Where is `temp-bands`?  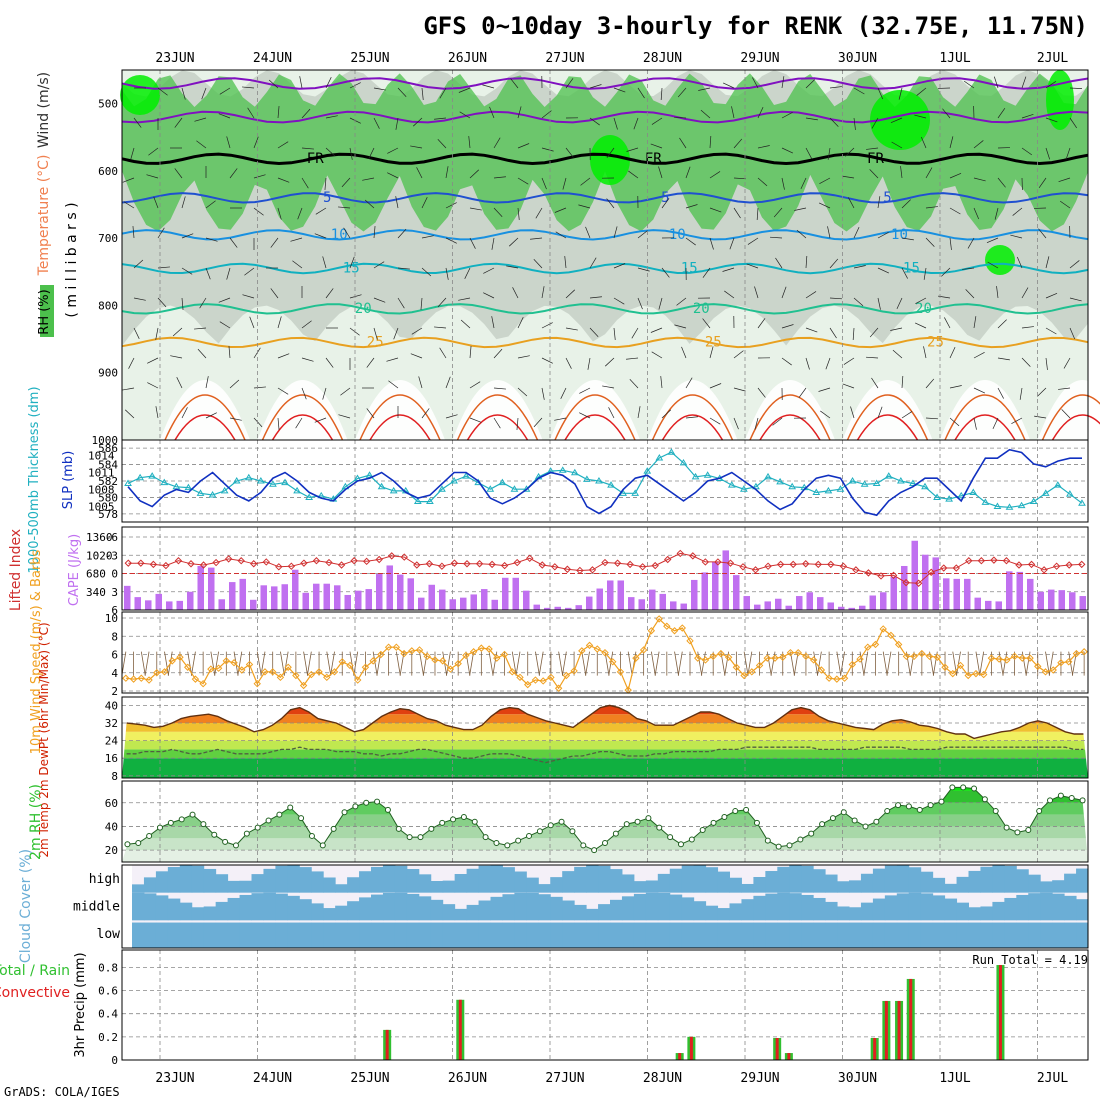
temp-bands is located at coordinates (605, 741).